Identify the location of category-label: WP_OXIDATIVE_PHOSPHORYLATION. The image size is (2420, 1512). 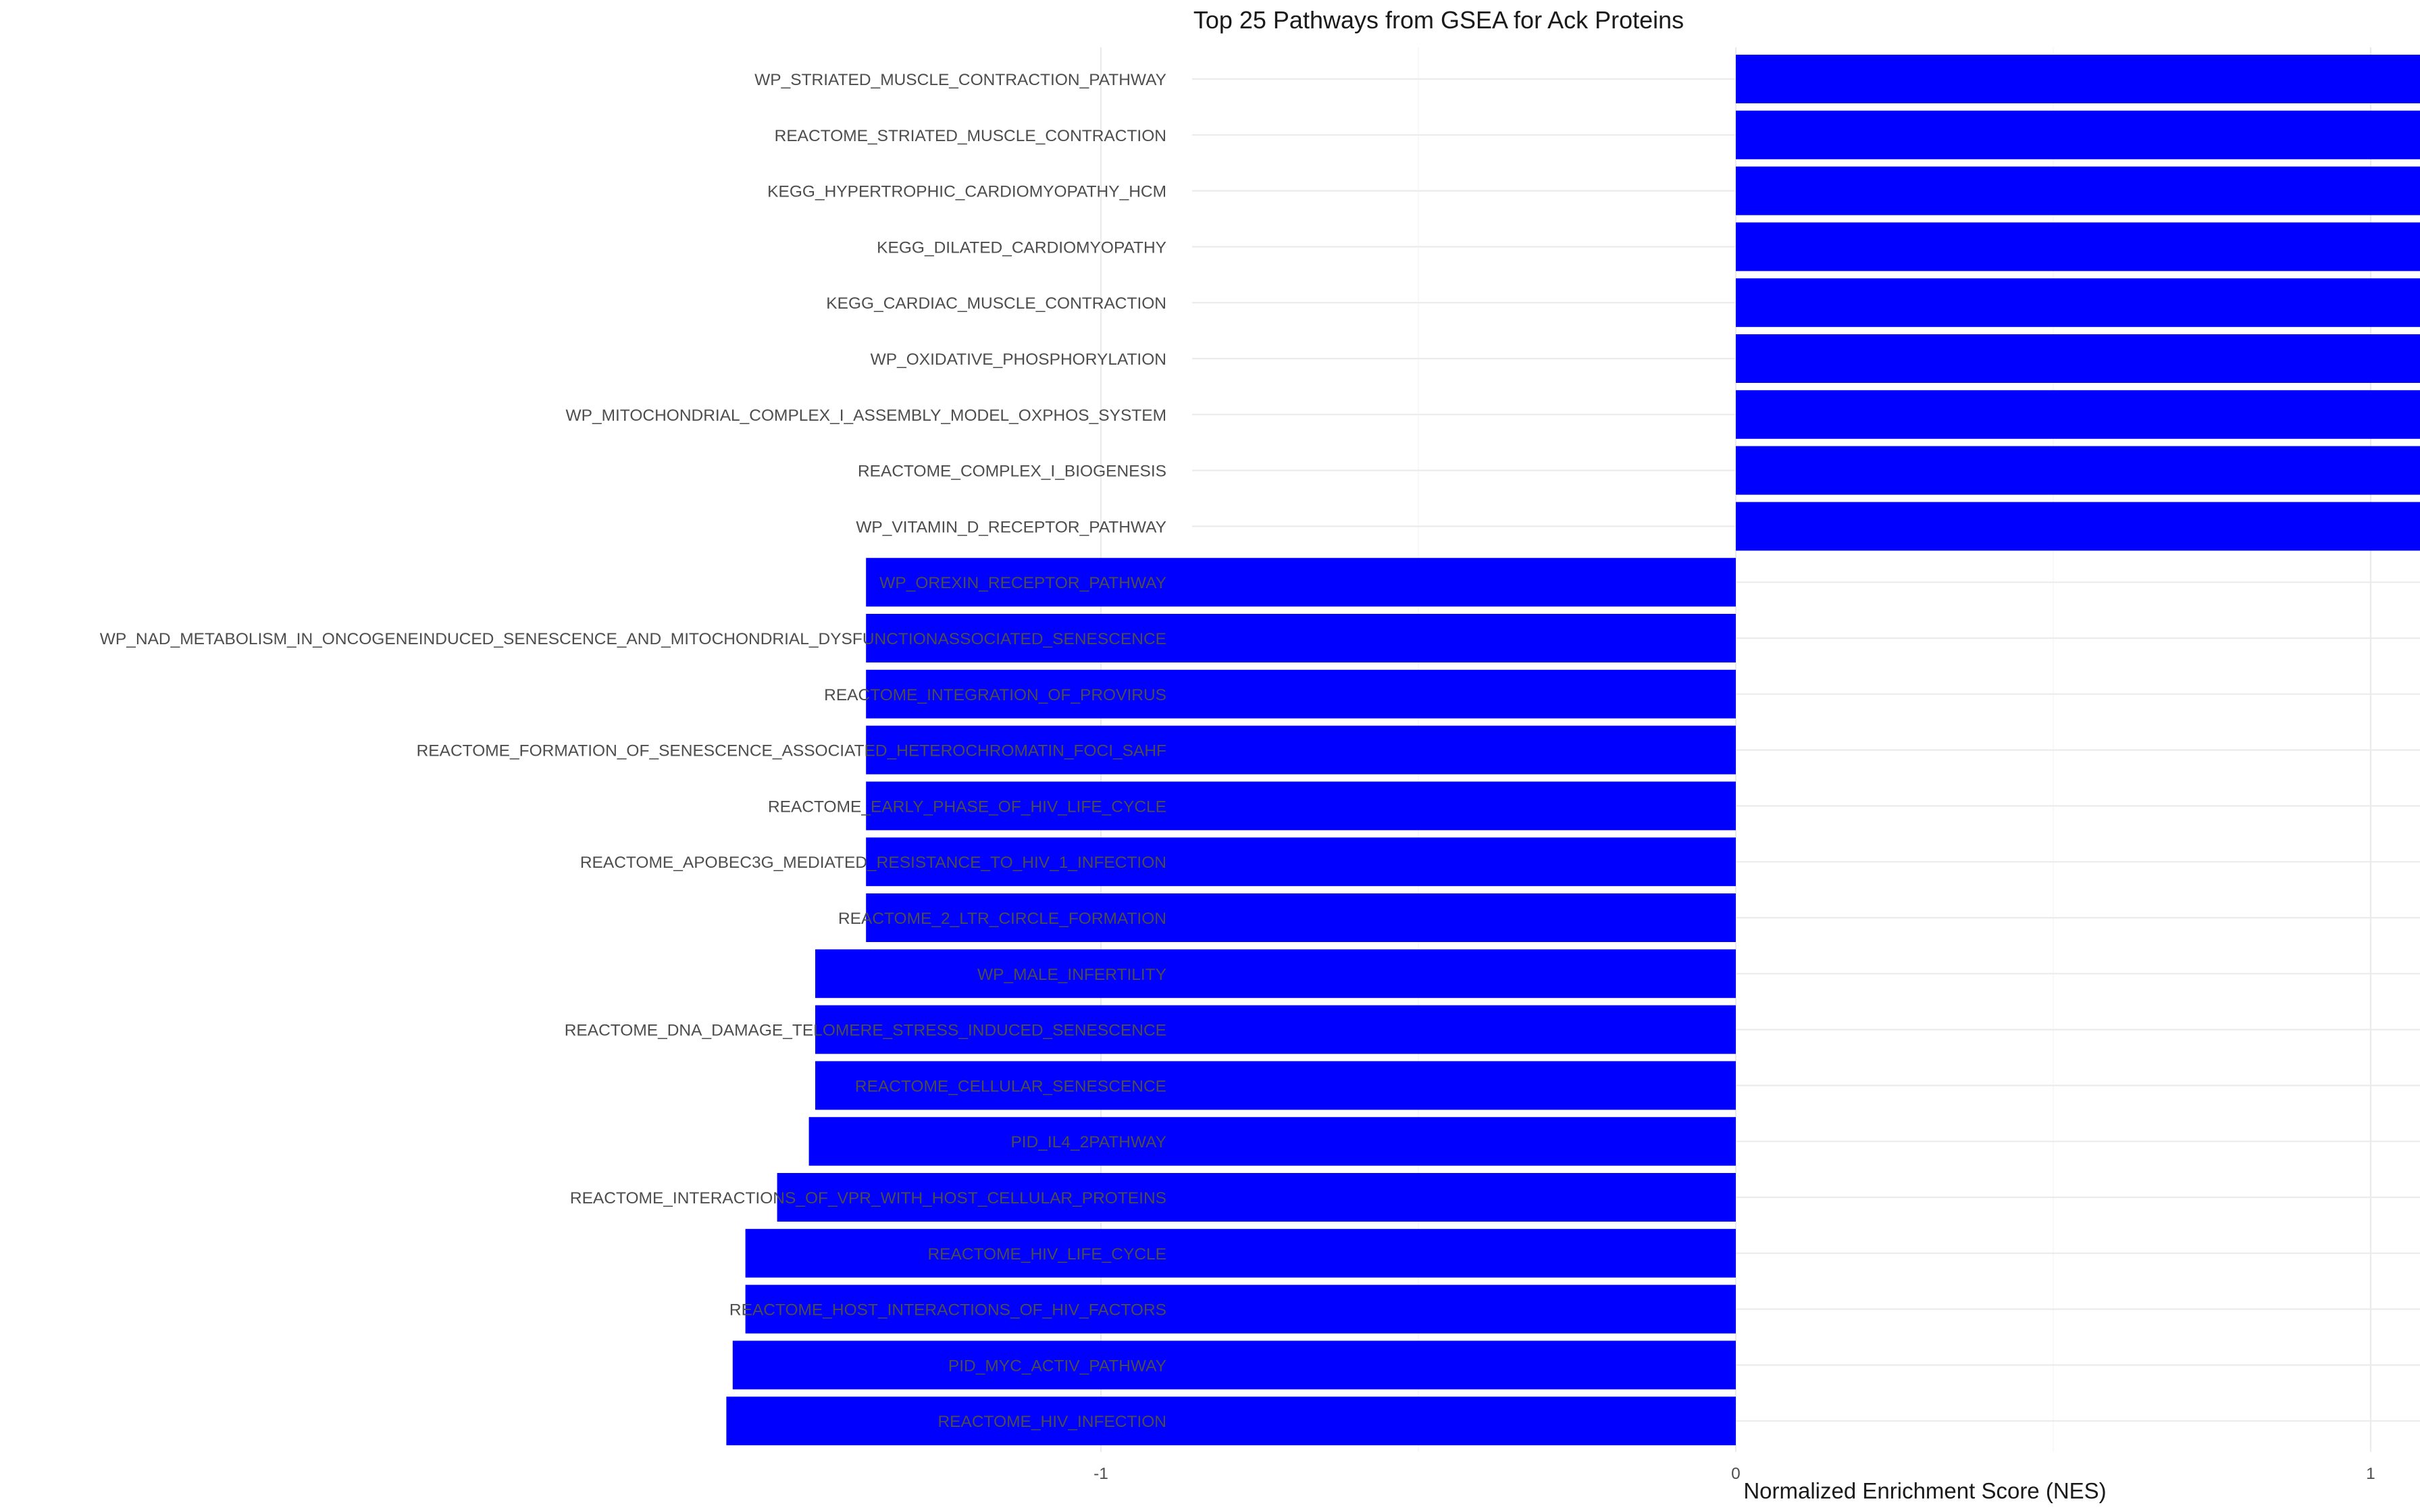
(1018, 359).